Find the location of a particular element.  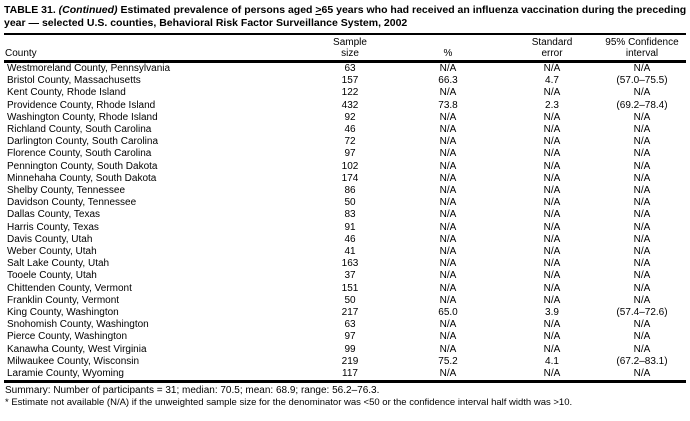

cell-county: Dallas County, Texas is located at coordinates (54, 215).